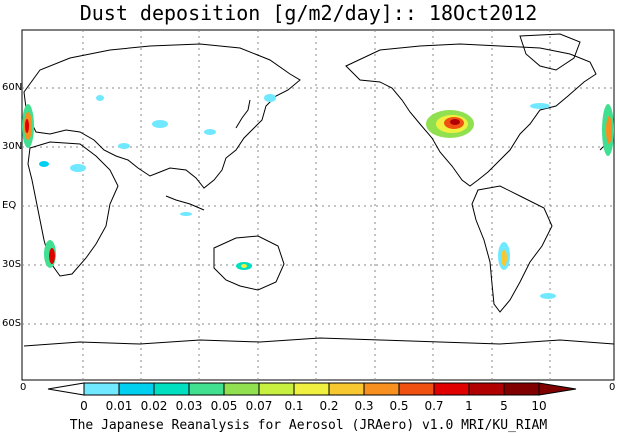  Describe the element at coordinates (471, 115) in the screenshot. I see `north-america-outline` at that location.